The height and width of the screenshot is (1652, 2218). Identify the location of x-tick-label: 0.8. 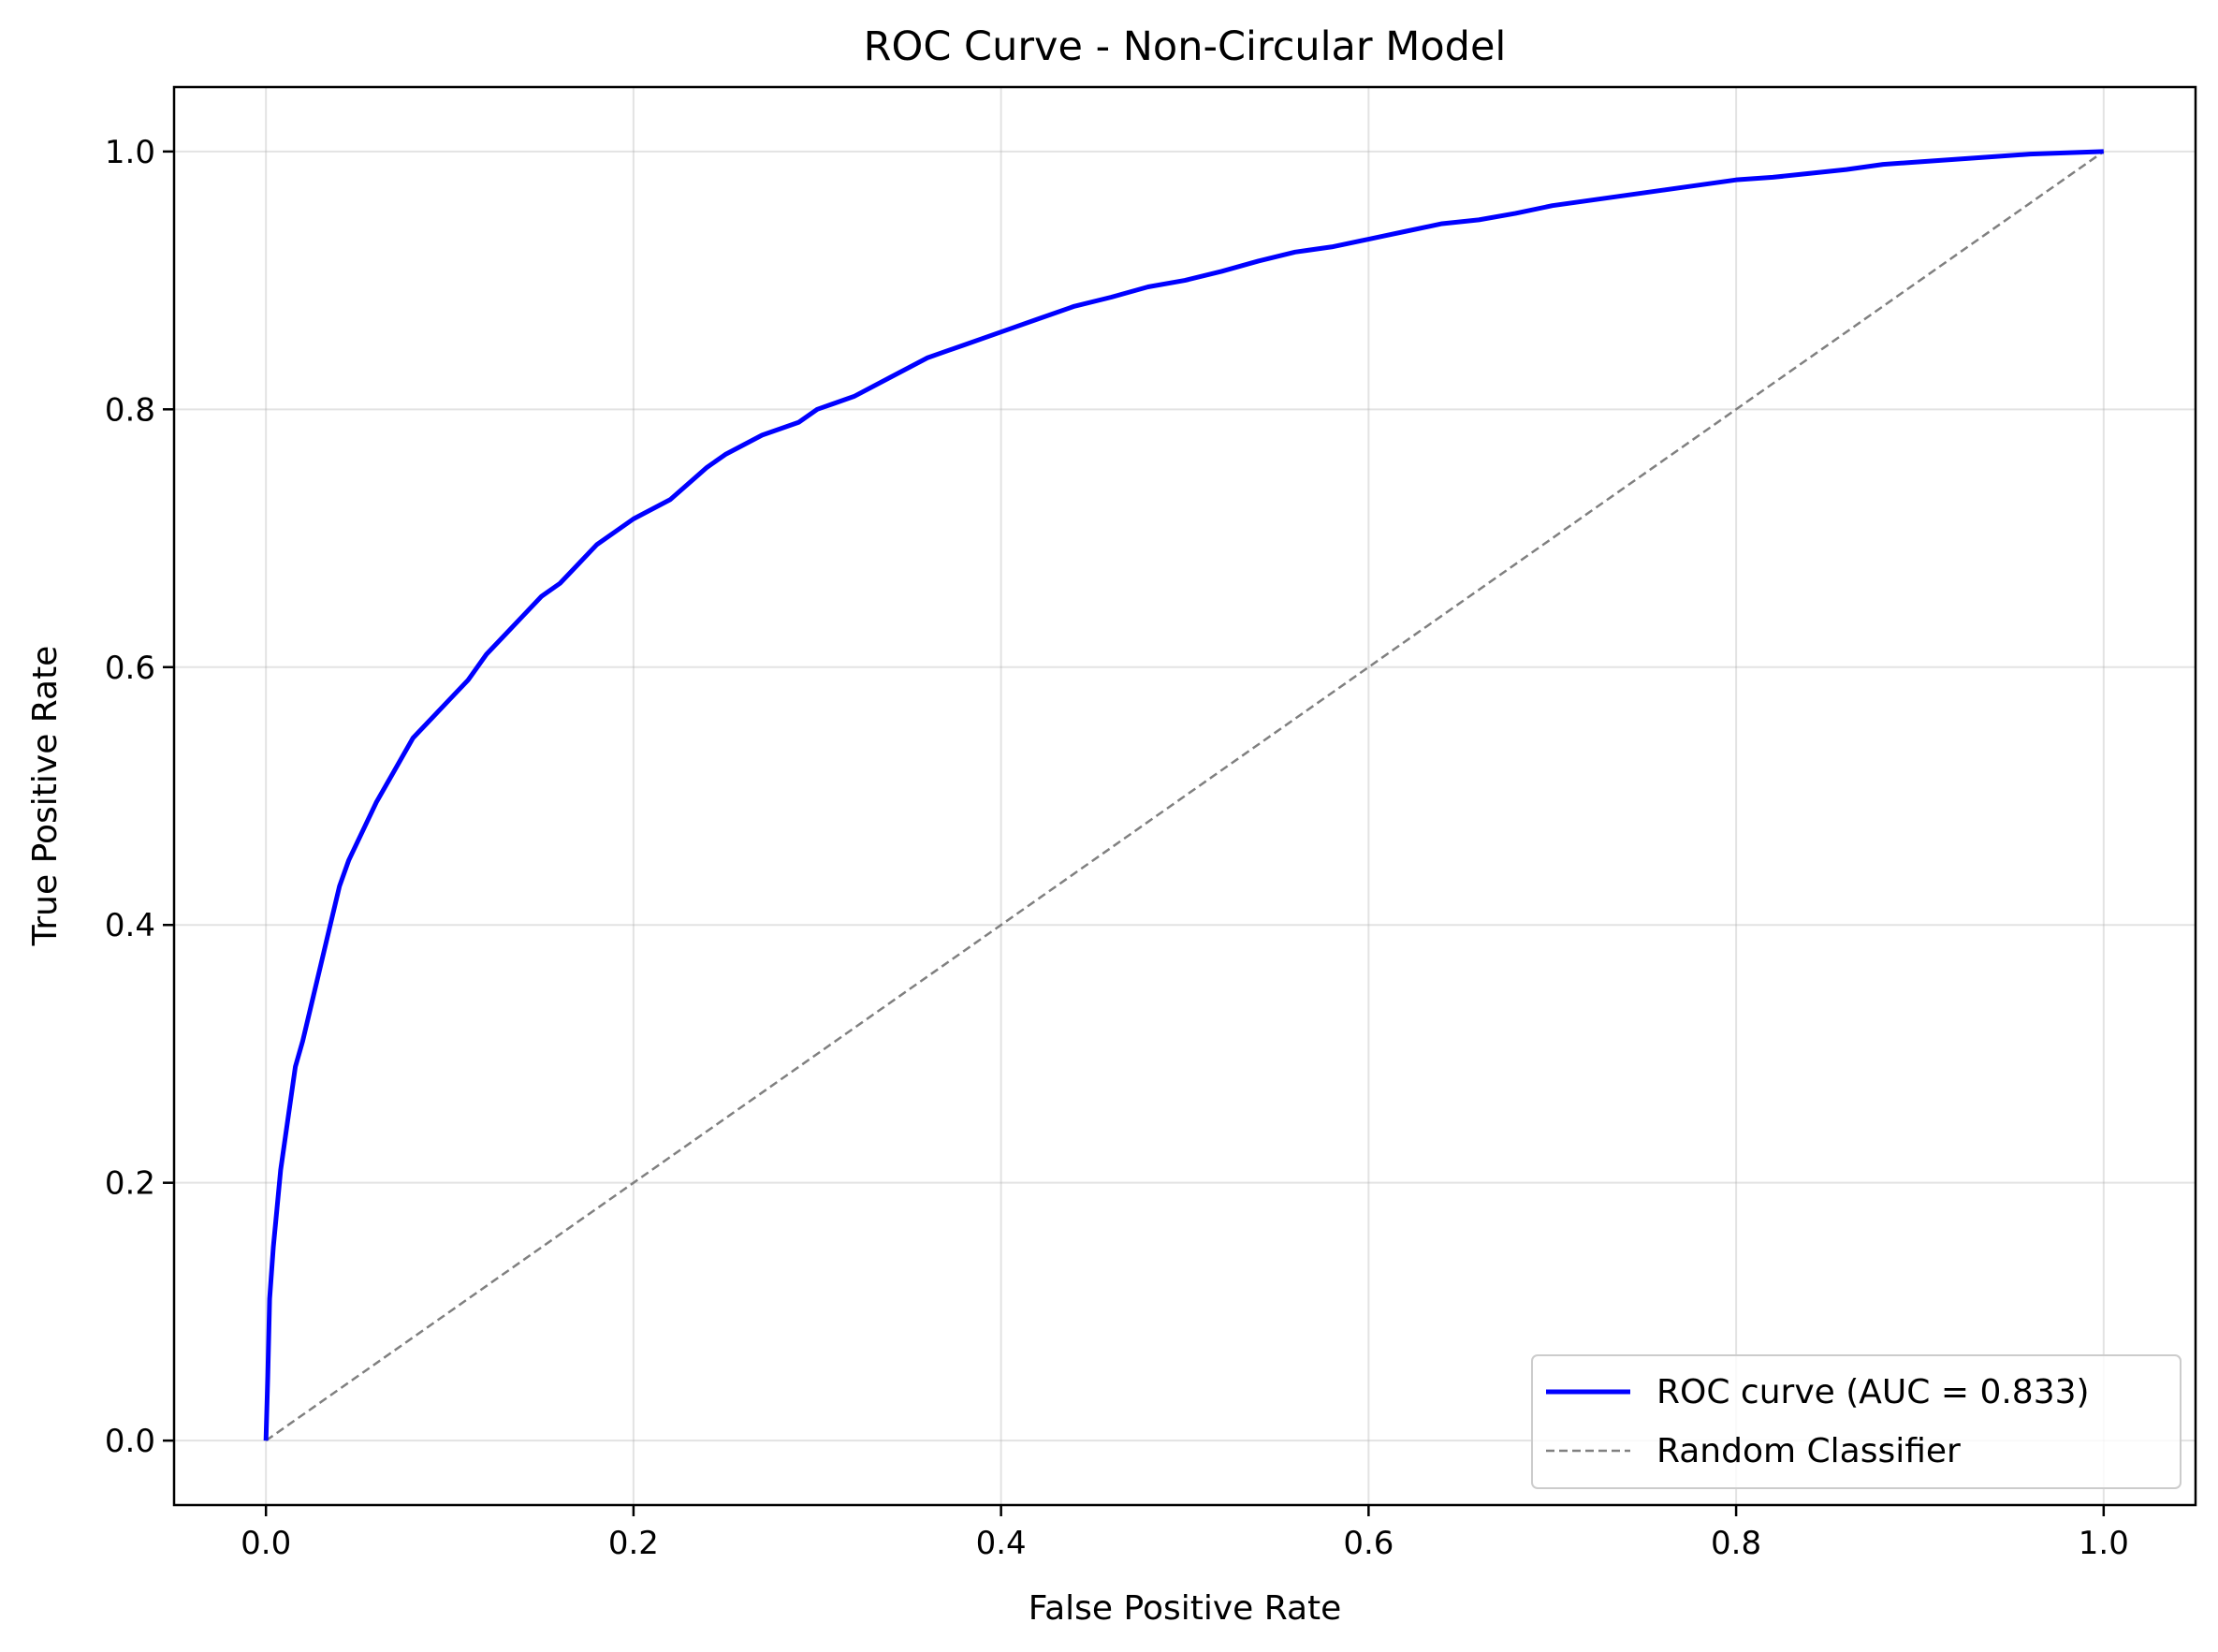
(1736, 1544).